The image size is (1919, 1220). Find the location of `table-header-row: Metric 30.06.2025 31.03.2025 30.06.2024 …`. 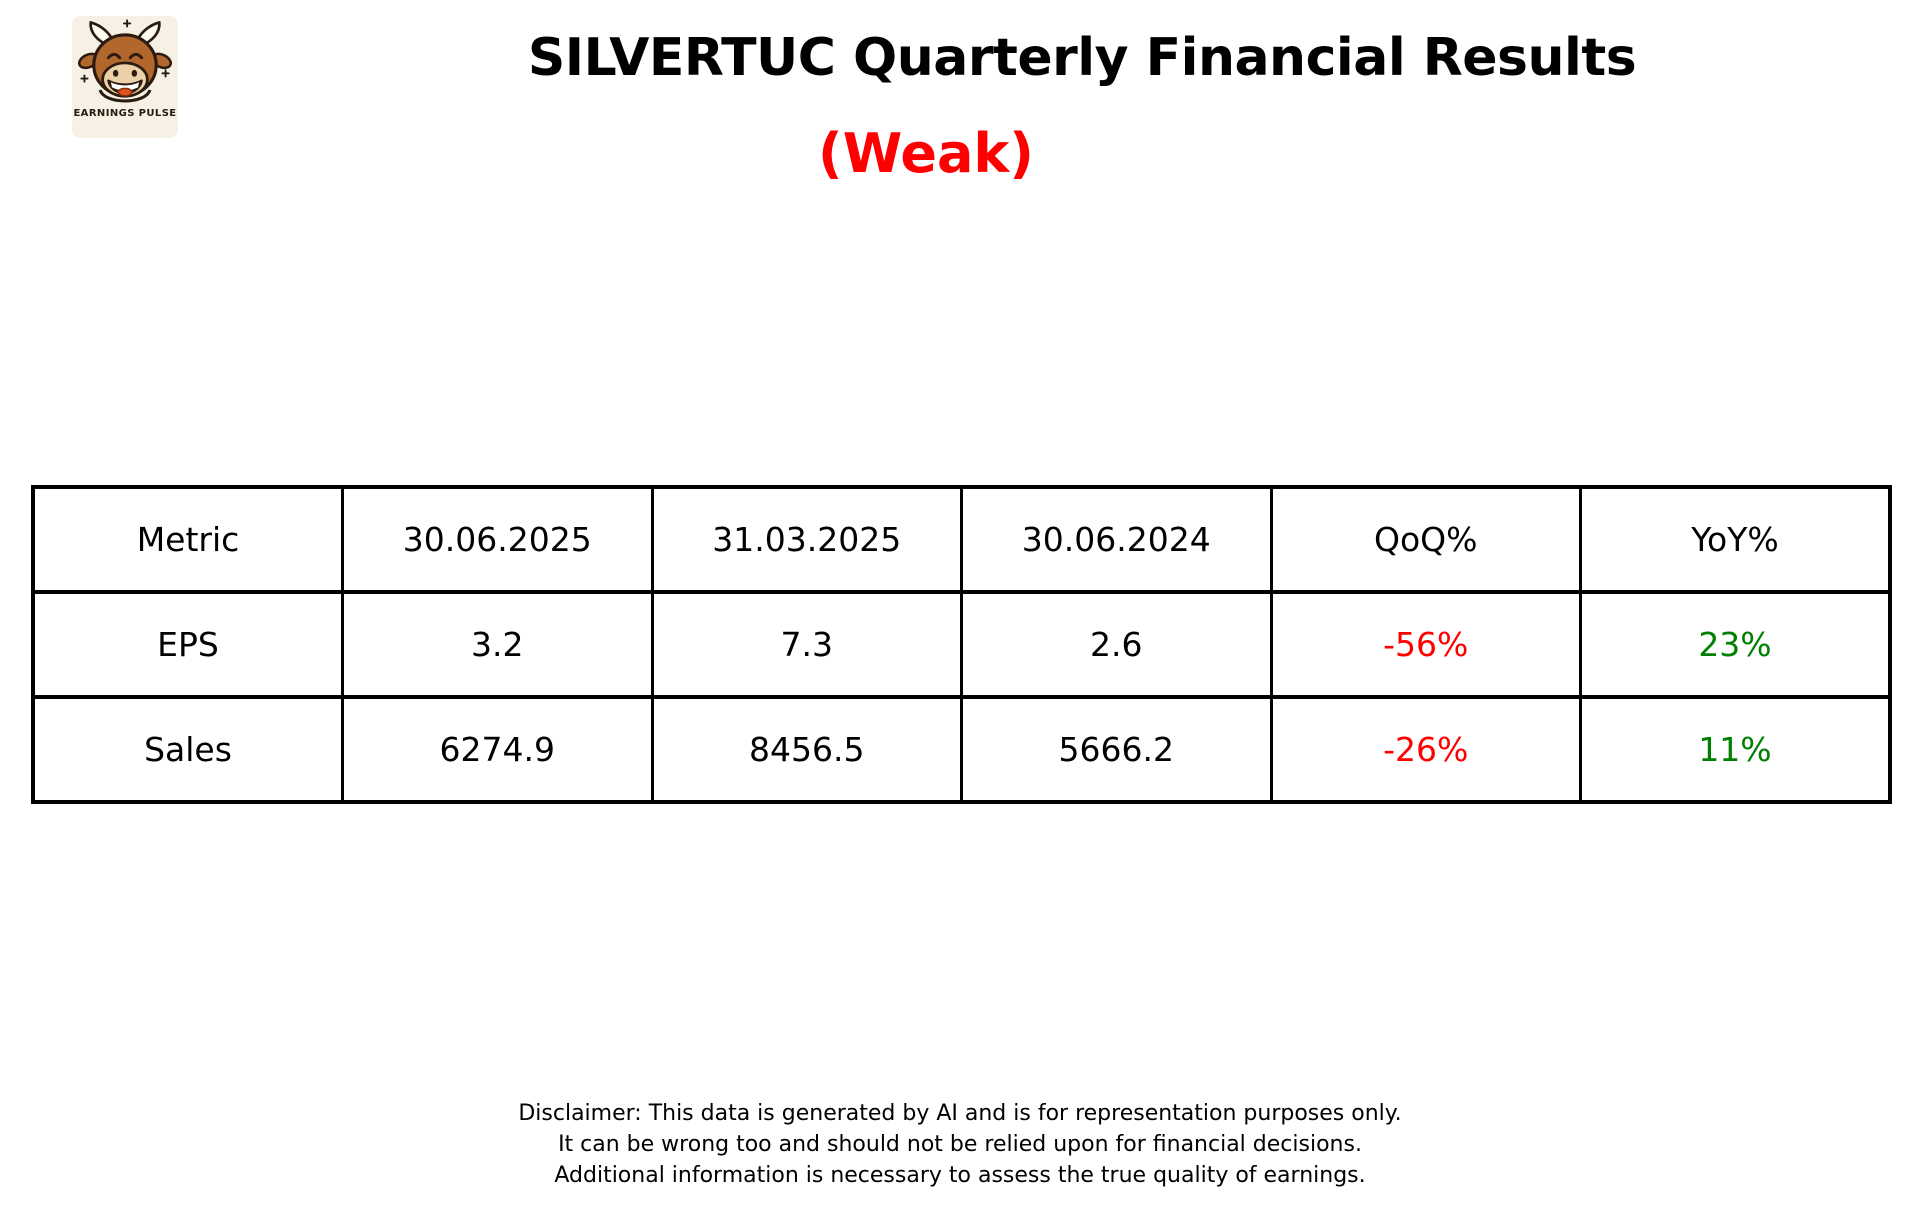

table-header-row: Metric 30.06.2025 31.03.2025 30.06.2024 … is located at coordinates (961, 539).